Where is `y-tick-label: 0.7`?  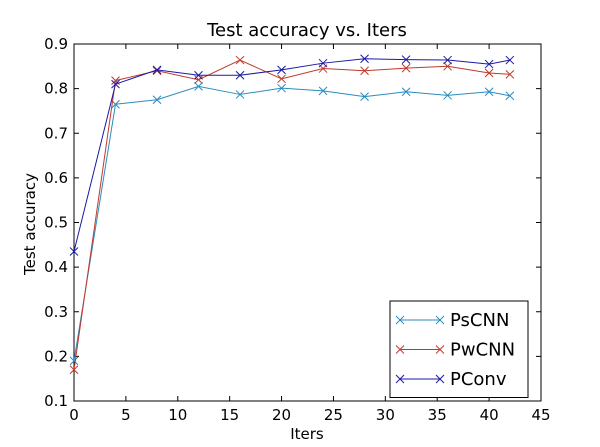
y-tick-label: 0.7 is located at coordinates (56, 133).